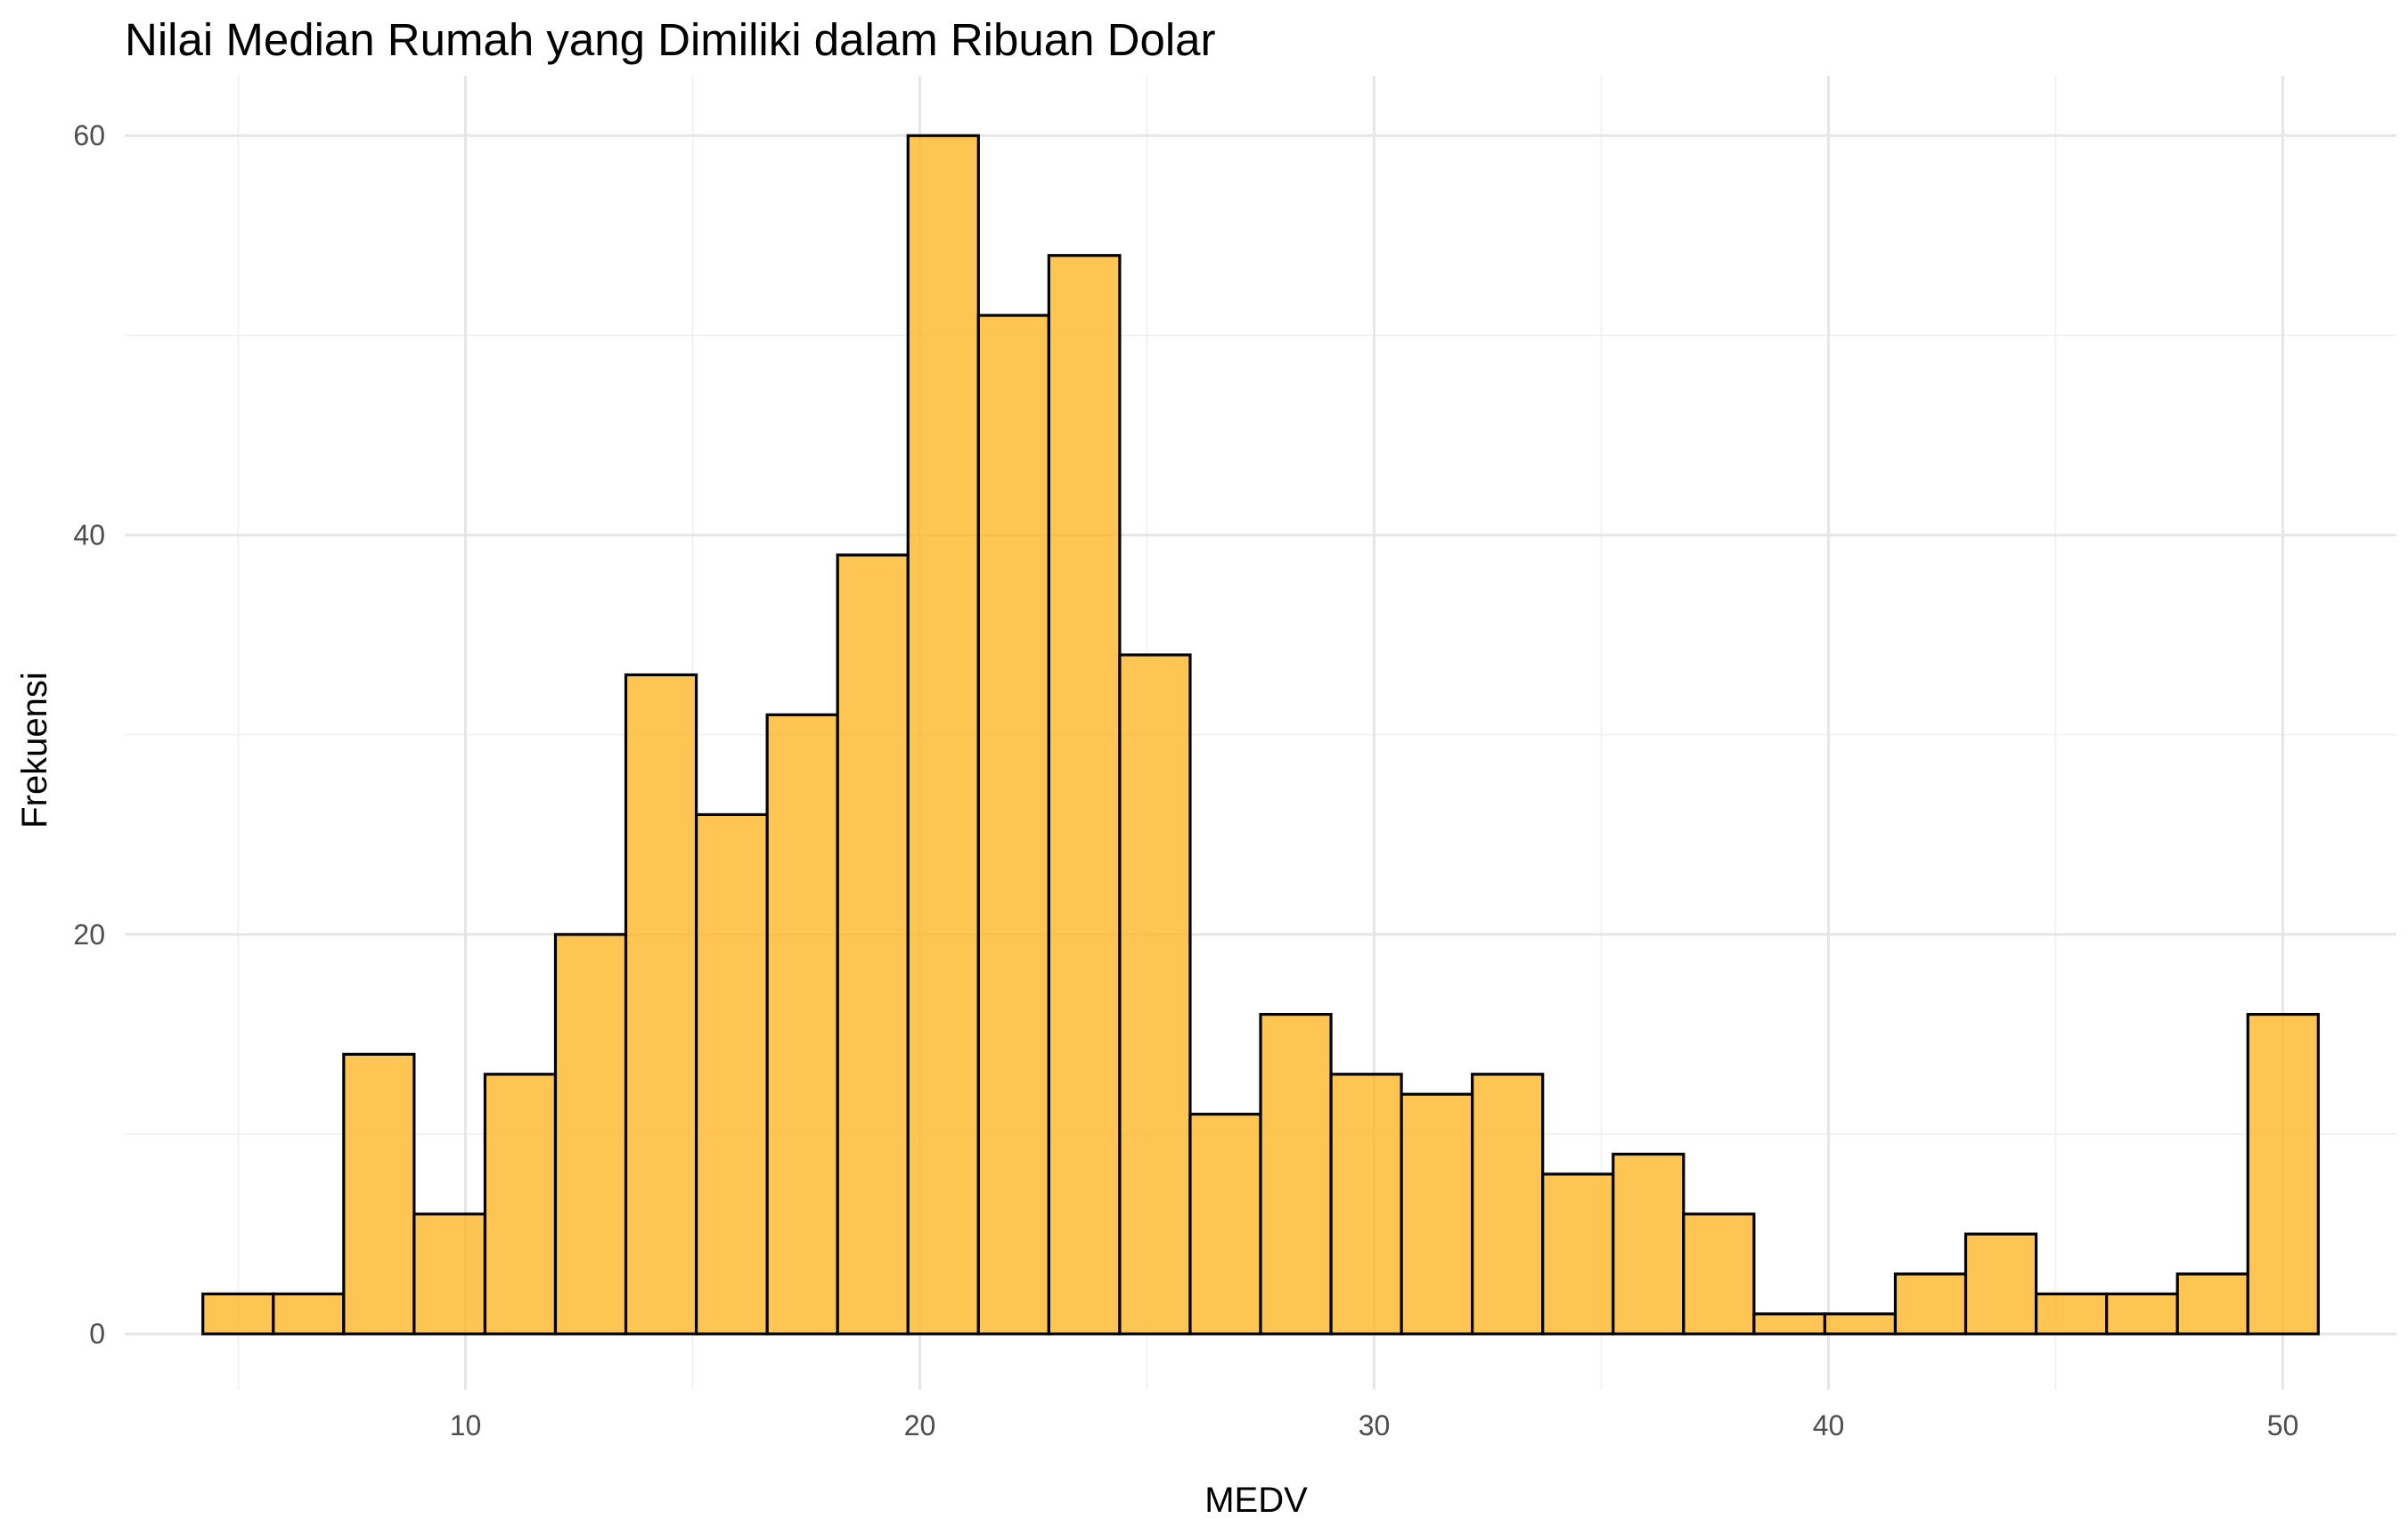  I want to click on x-tick-label: 10, so click(466, 1425).